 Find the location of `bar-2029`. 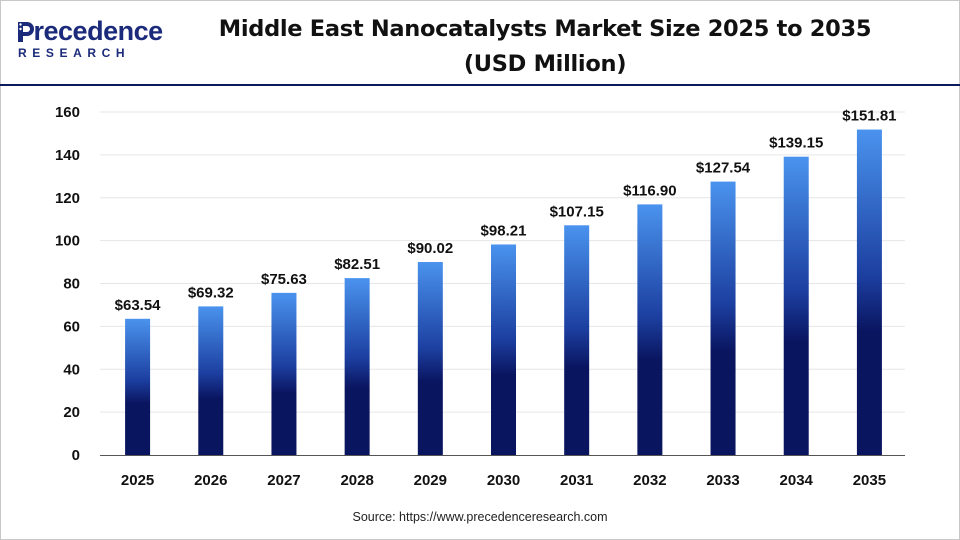

bar-2029 is located at coordinates (430, 358).